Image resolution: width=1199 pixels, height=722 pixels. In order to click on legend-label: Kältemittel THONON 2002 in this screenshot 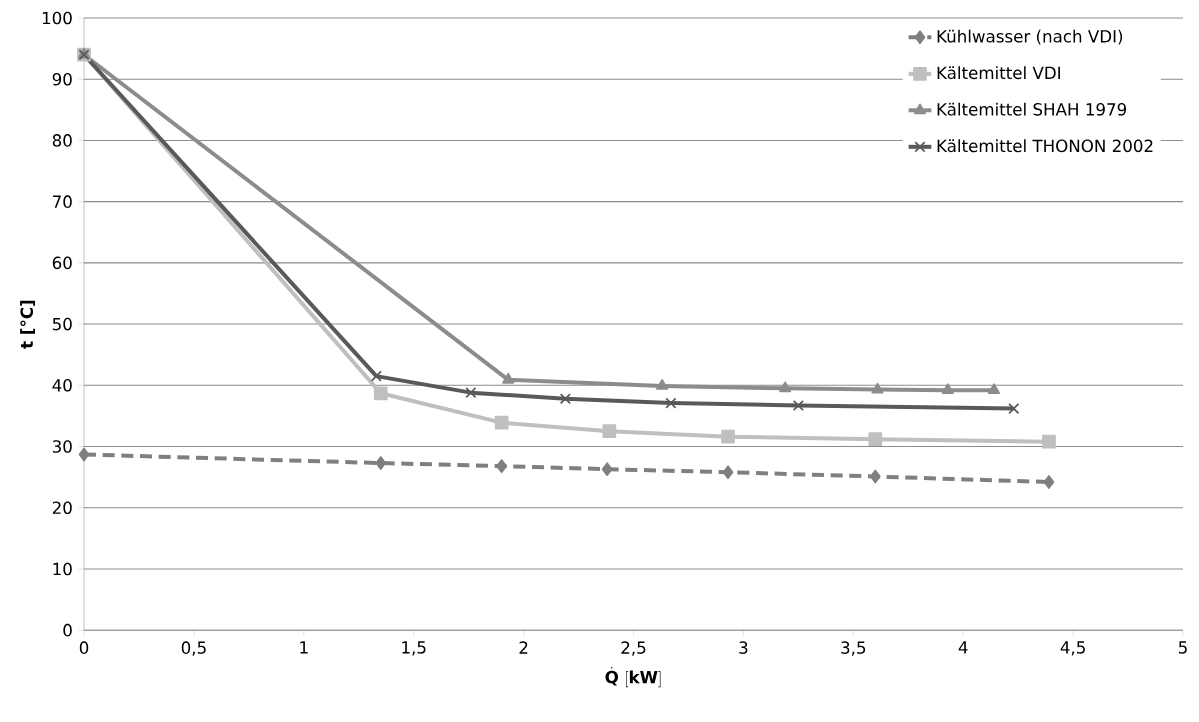, I will do `click(1045, 146)`.